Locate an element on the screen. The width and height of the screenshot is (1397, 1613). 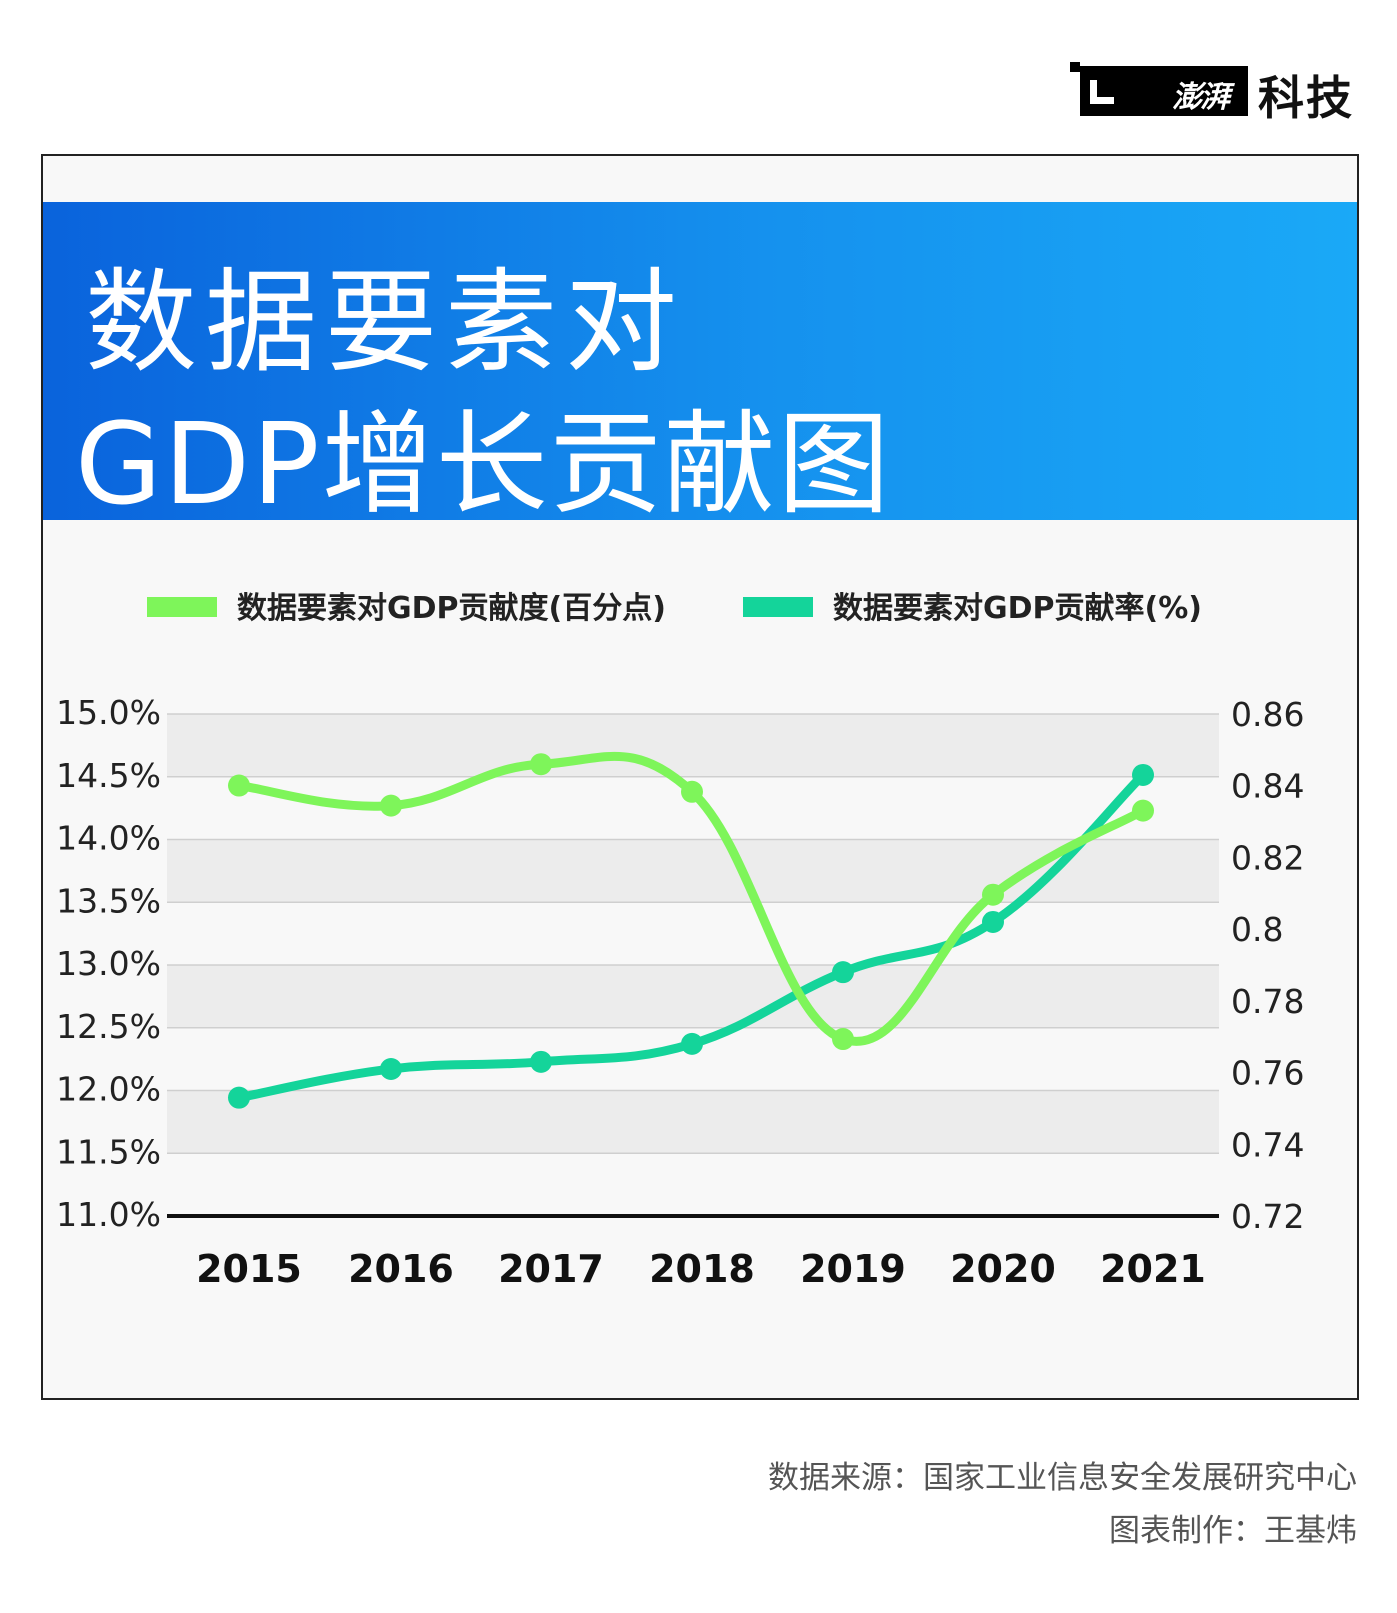
logo-mark: 澎湃 is located at coordinates (1159, 89).